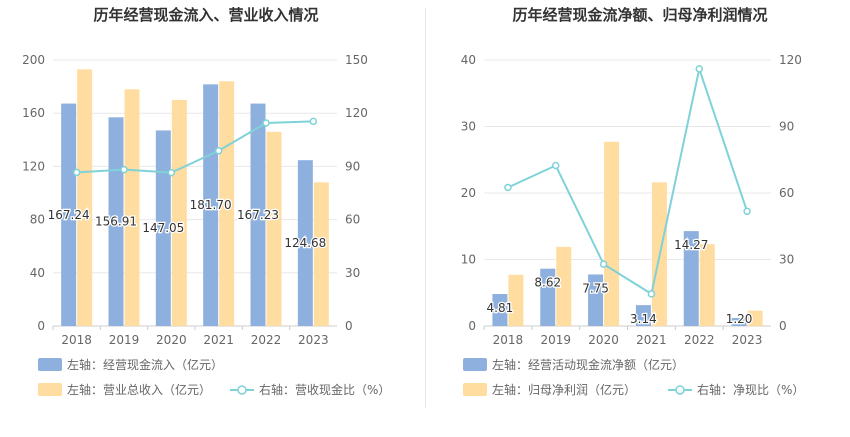  I want to click on legend-label-secondary: 左轴：归母净利润（亿元）, so click(564, 389).